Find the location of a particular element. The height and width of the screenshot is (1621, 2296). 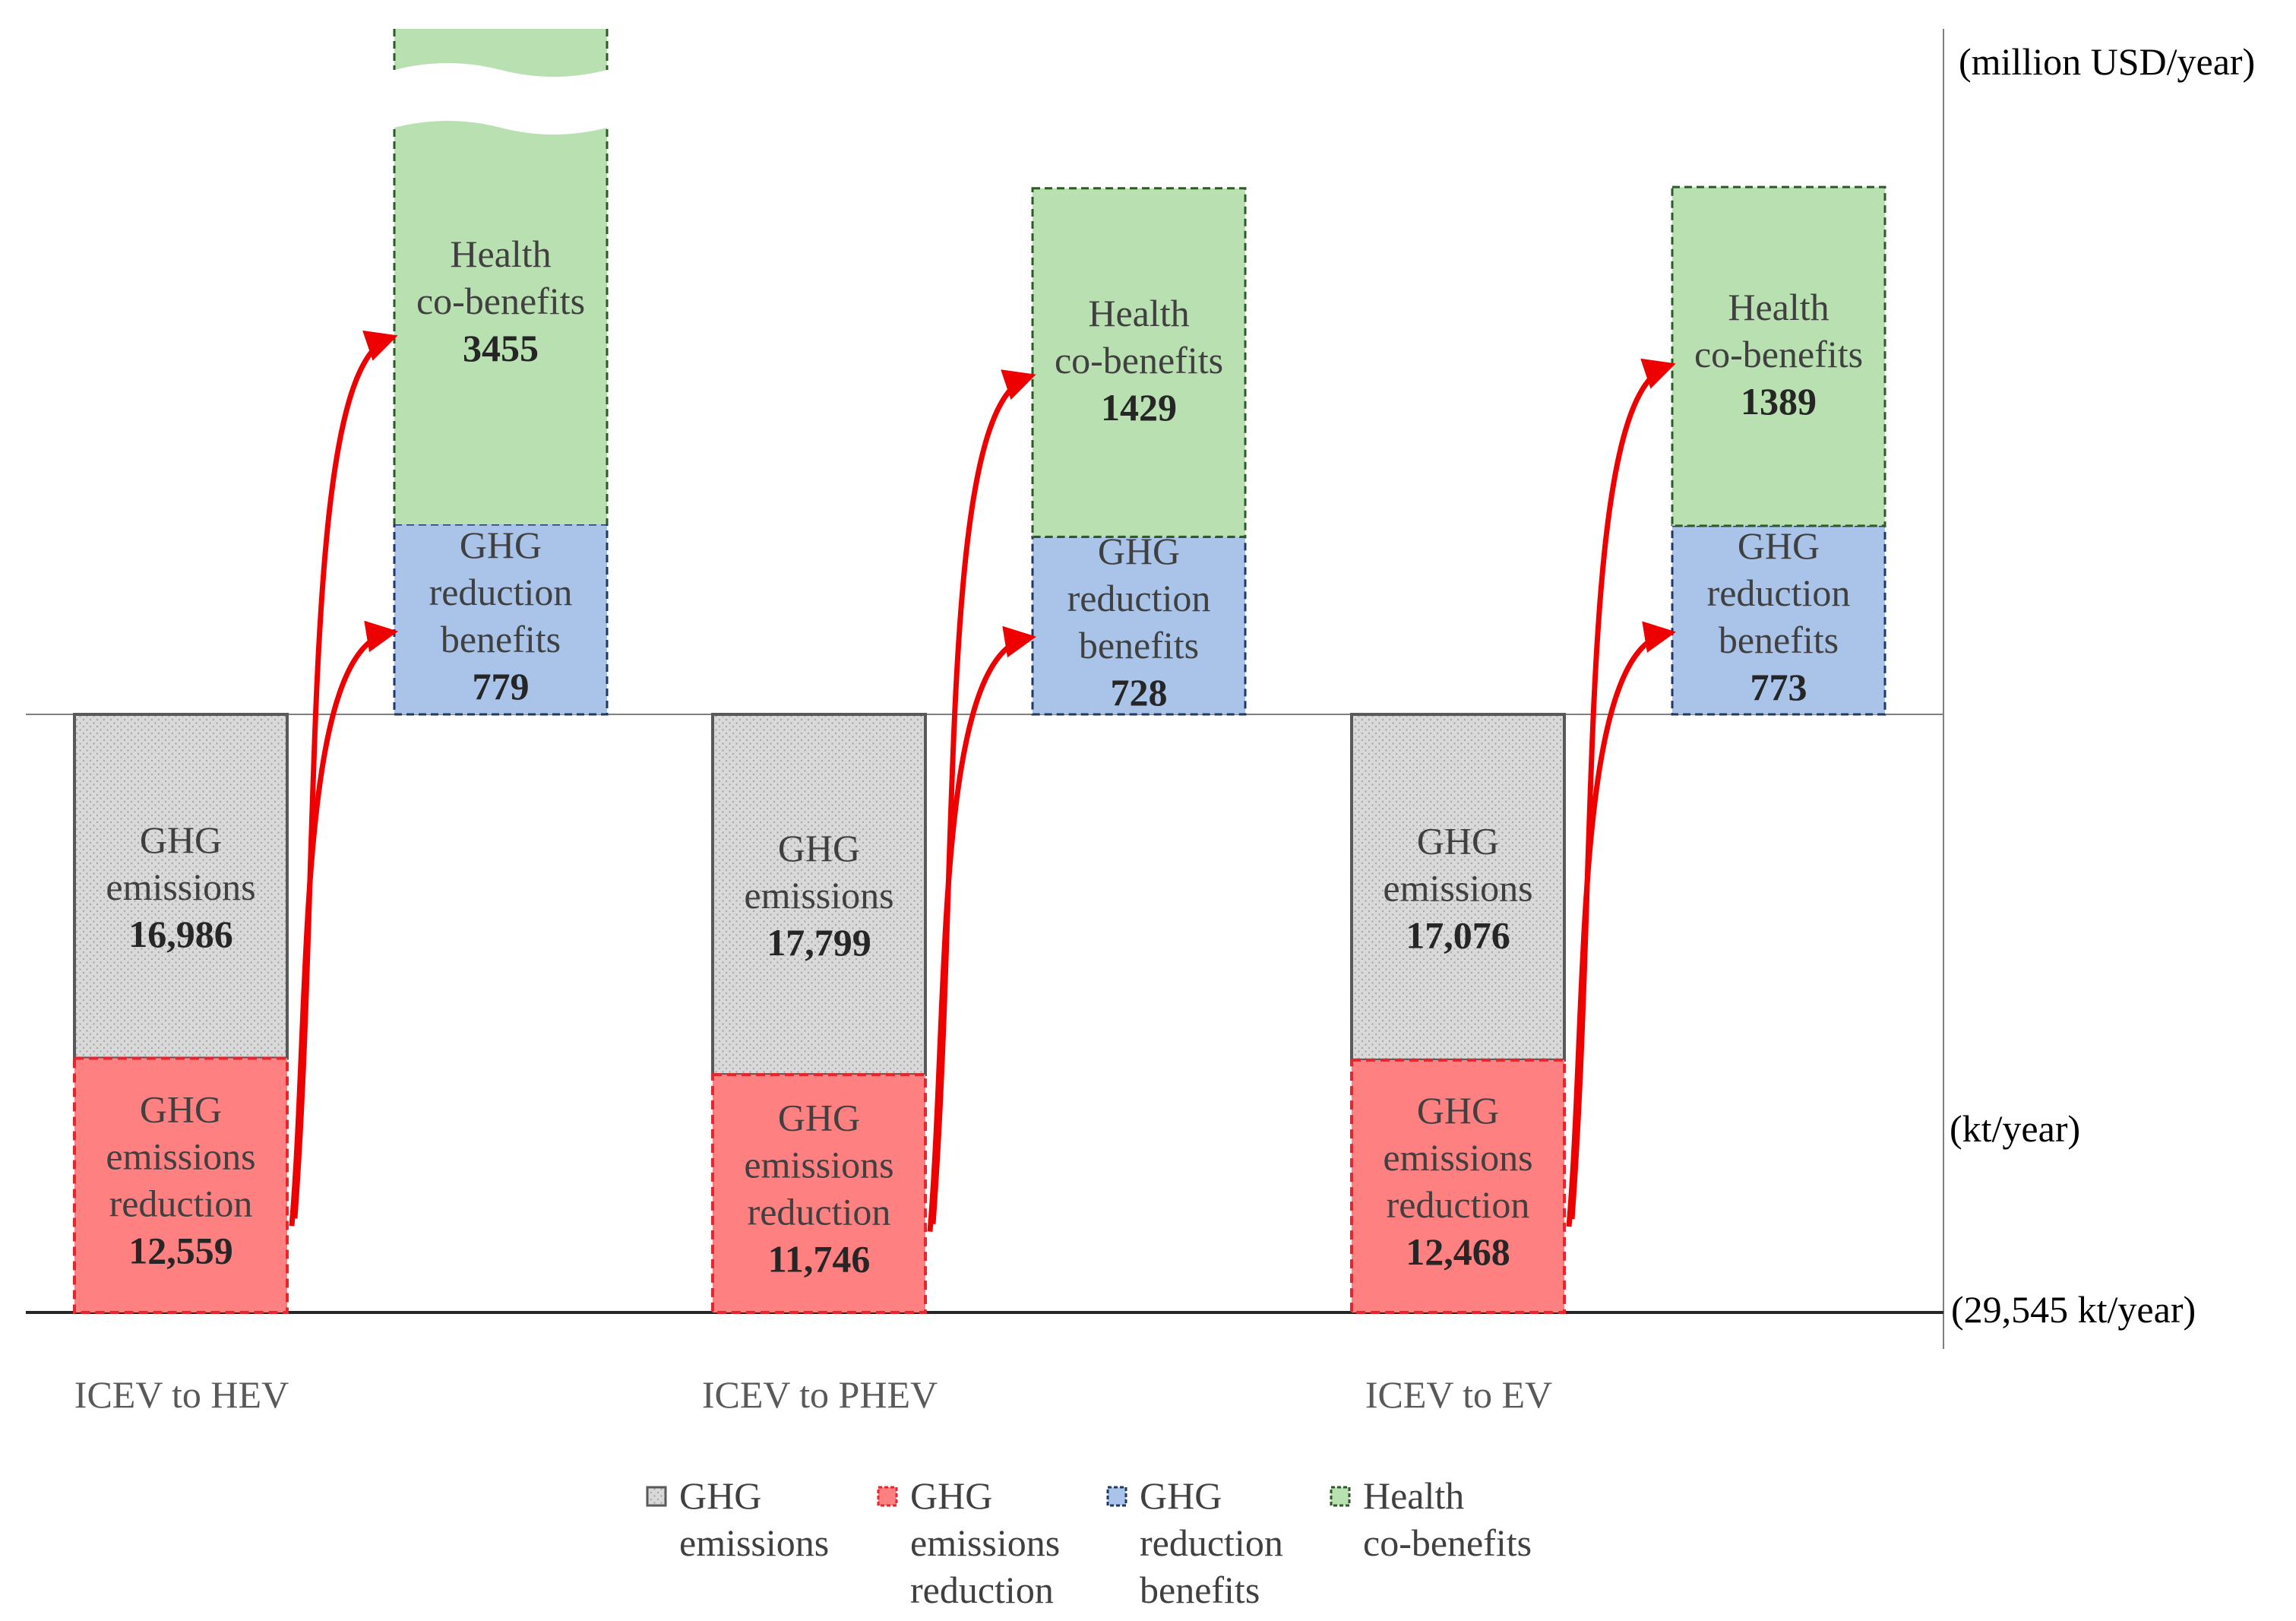

benefits-label-line-1-1: GHG is located at coordinates (501, 545).